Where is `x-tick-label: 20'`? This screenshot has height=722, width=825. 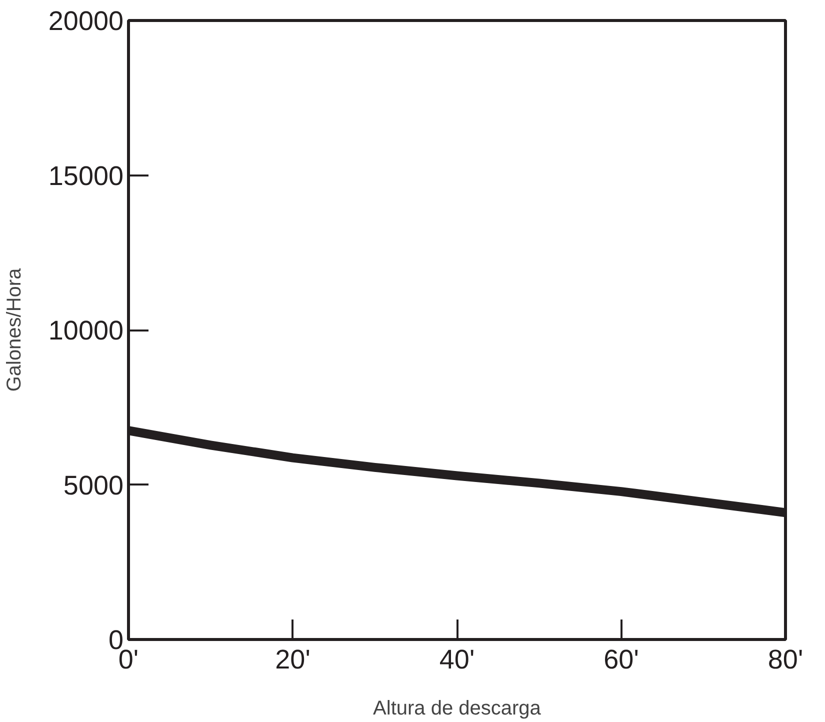
x-tick-label: 20' is located at coordinates (292, 659).